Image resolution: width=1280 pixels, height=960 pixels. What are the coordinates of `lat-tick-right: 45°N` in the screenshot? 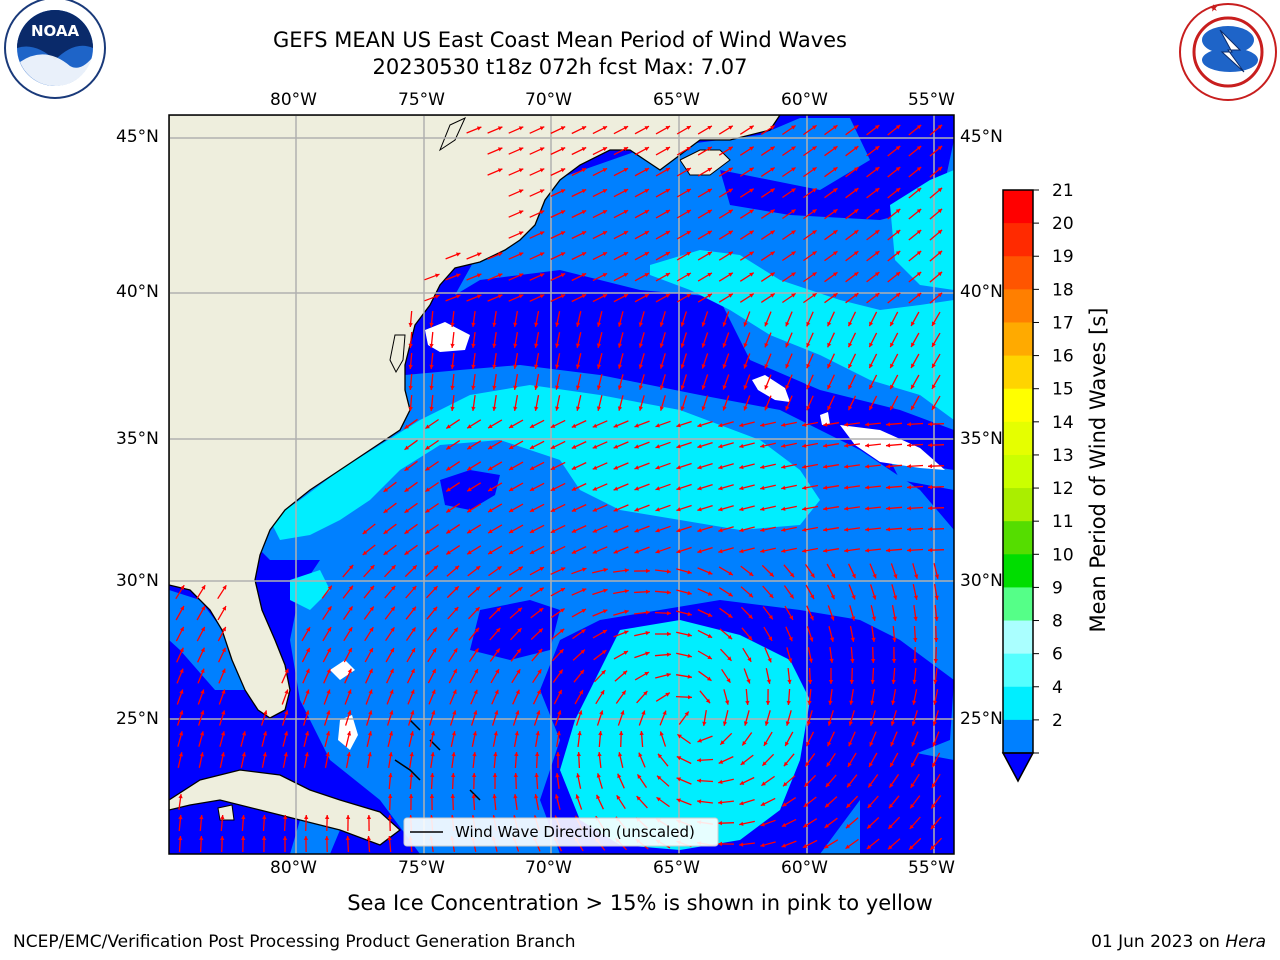 It's located at (981, 137).